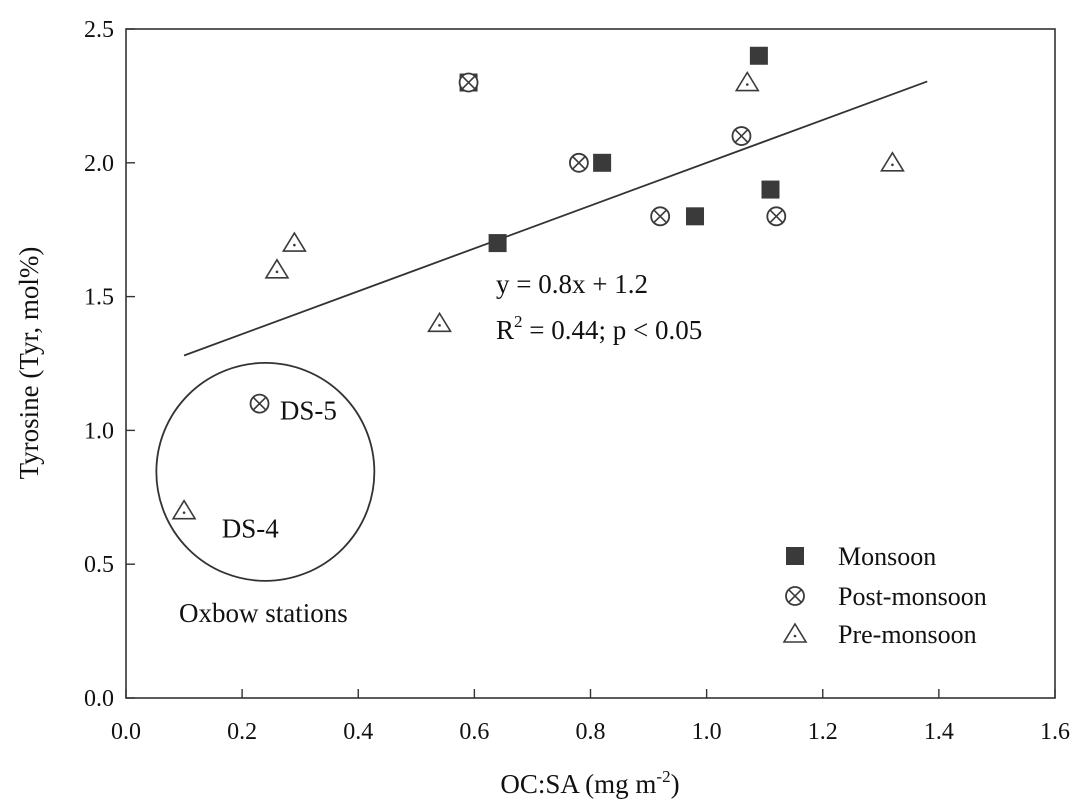  I want to click on oxbow-stations-circle, so click(265, 471).